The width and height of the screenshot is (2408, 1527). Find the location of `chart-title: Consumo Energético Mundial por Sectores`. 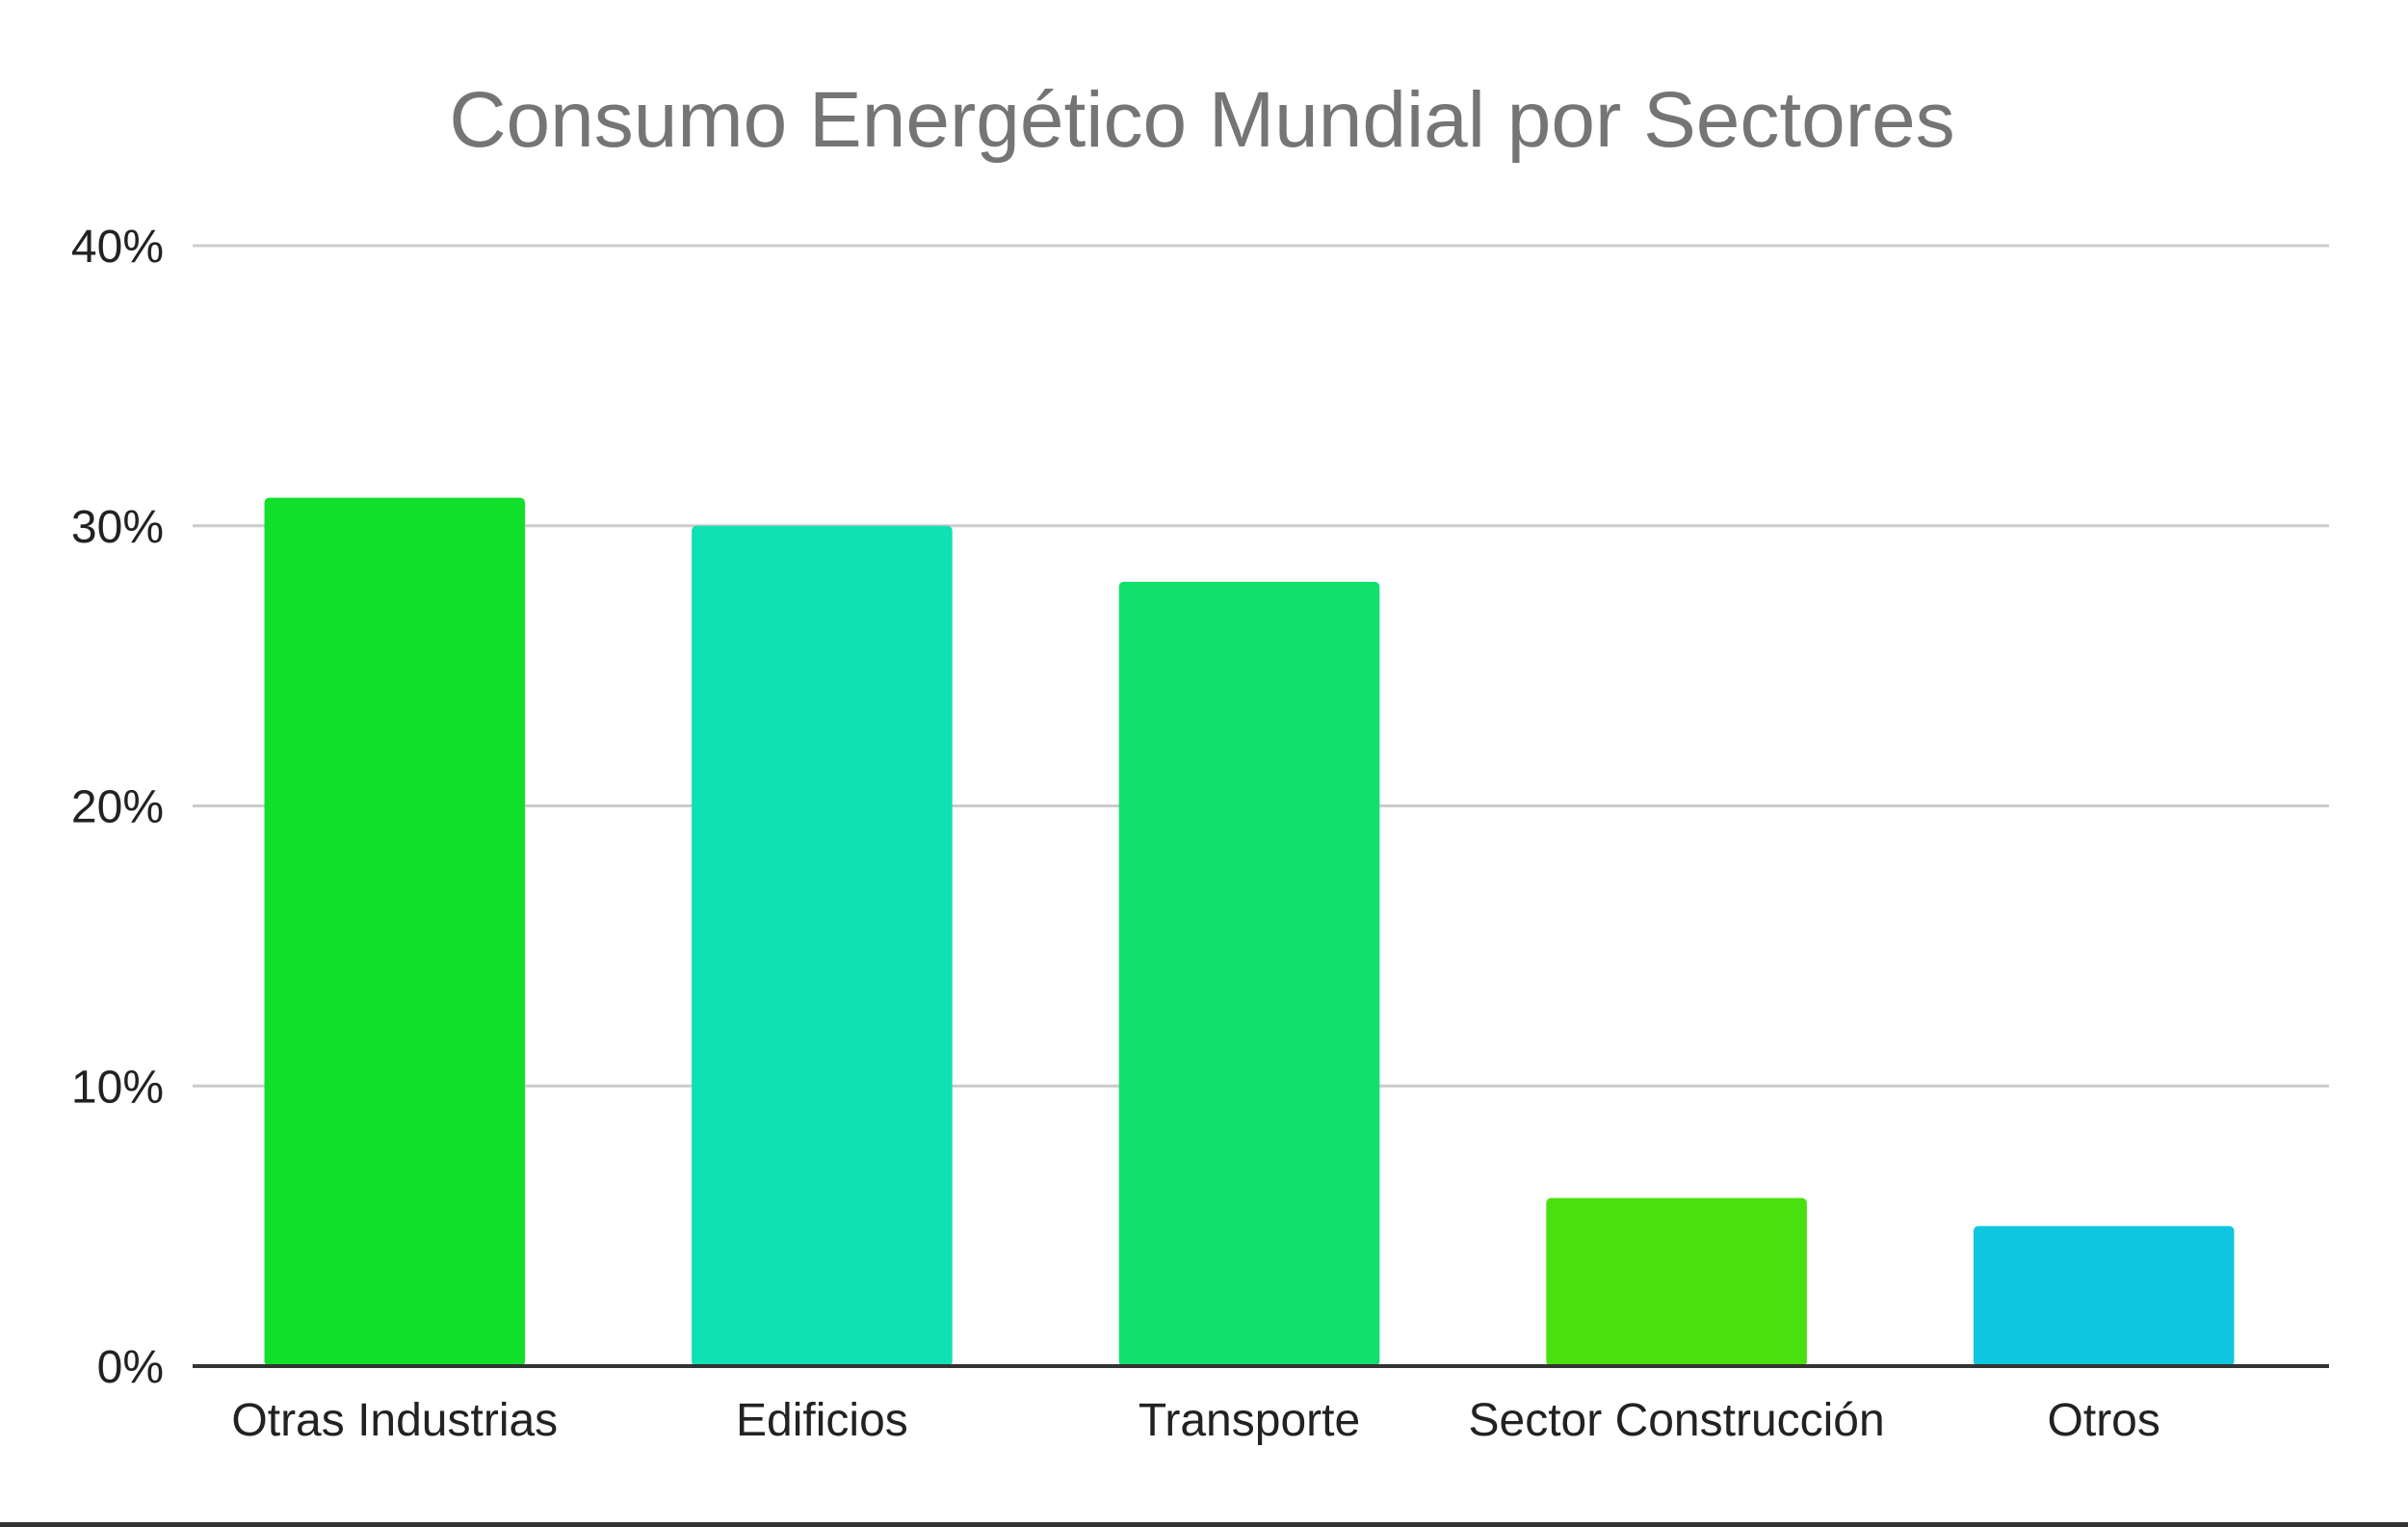

chart-title: Consumo Energético Mundial por Sectores is located at coordinates (1201, 120).